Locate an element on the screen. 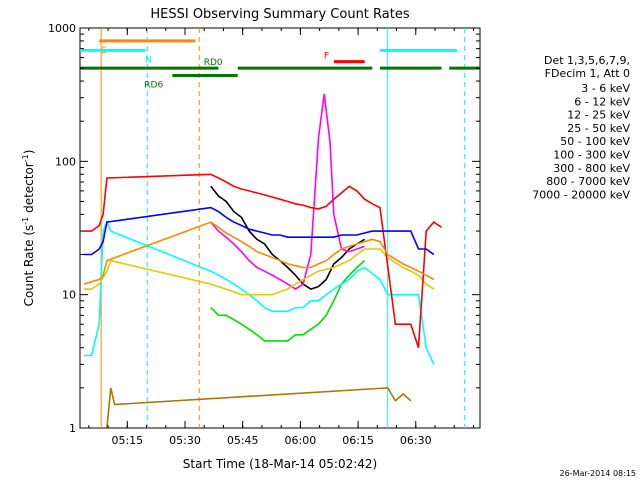 The height and width of the screenshot is (480, 640). legend-label-7: 800 - 7000 keV is located at coordinates (588, 181).